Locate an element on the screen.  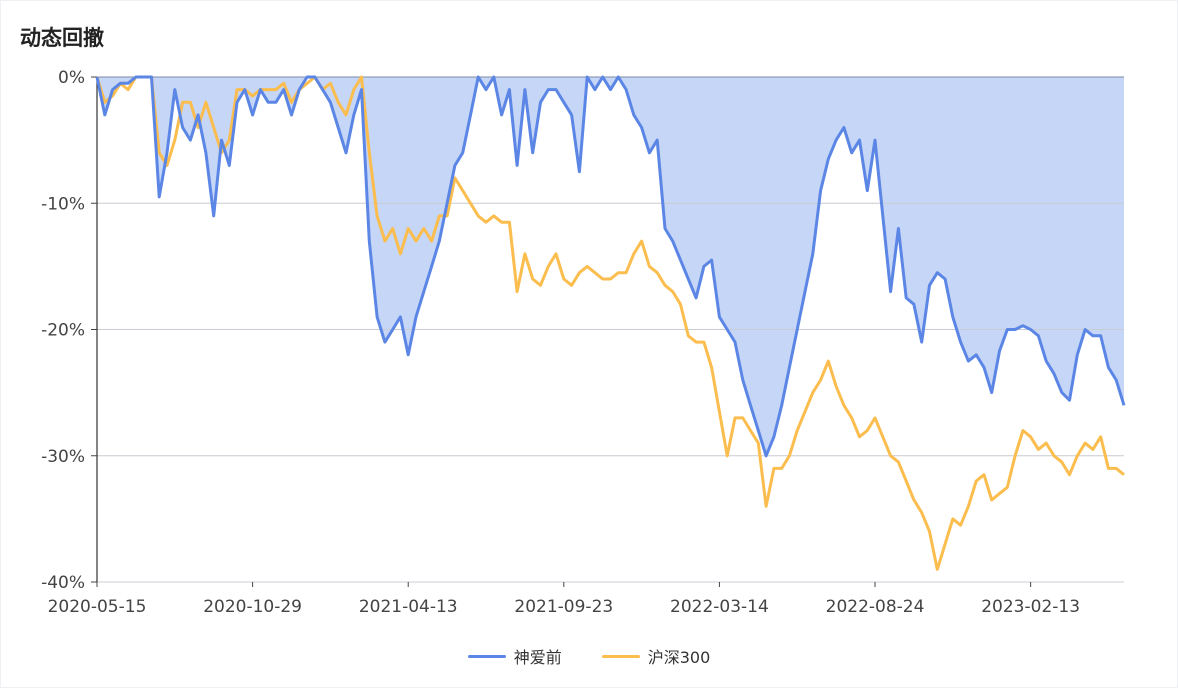
legend-swatch-fund is located at coordinates (486, 656).